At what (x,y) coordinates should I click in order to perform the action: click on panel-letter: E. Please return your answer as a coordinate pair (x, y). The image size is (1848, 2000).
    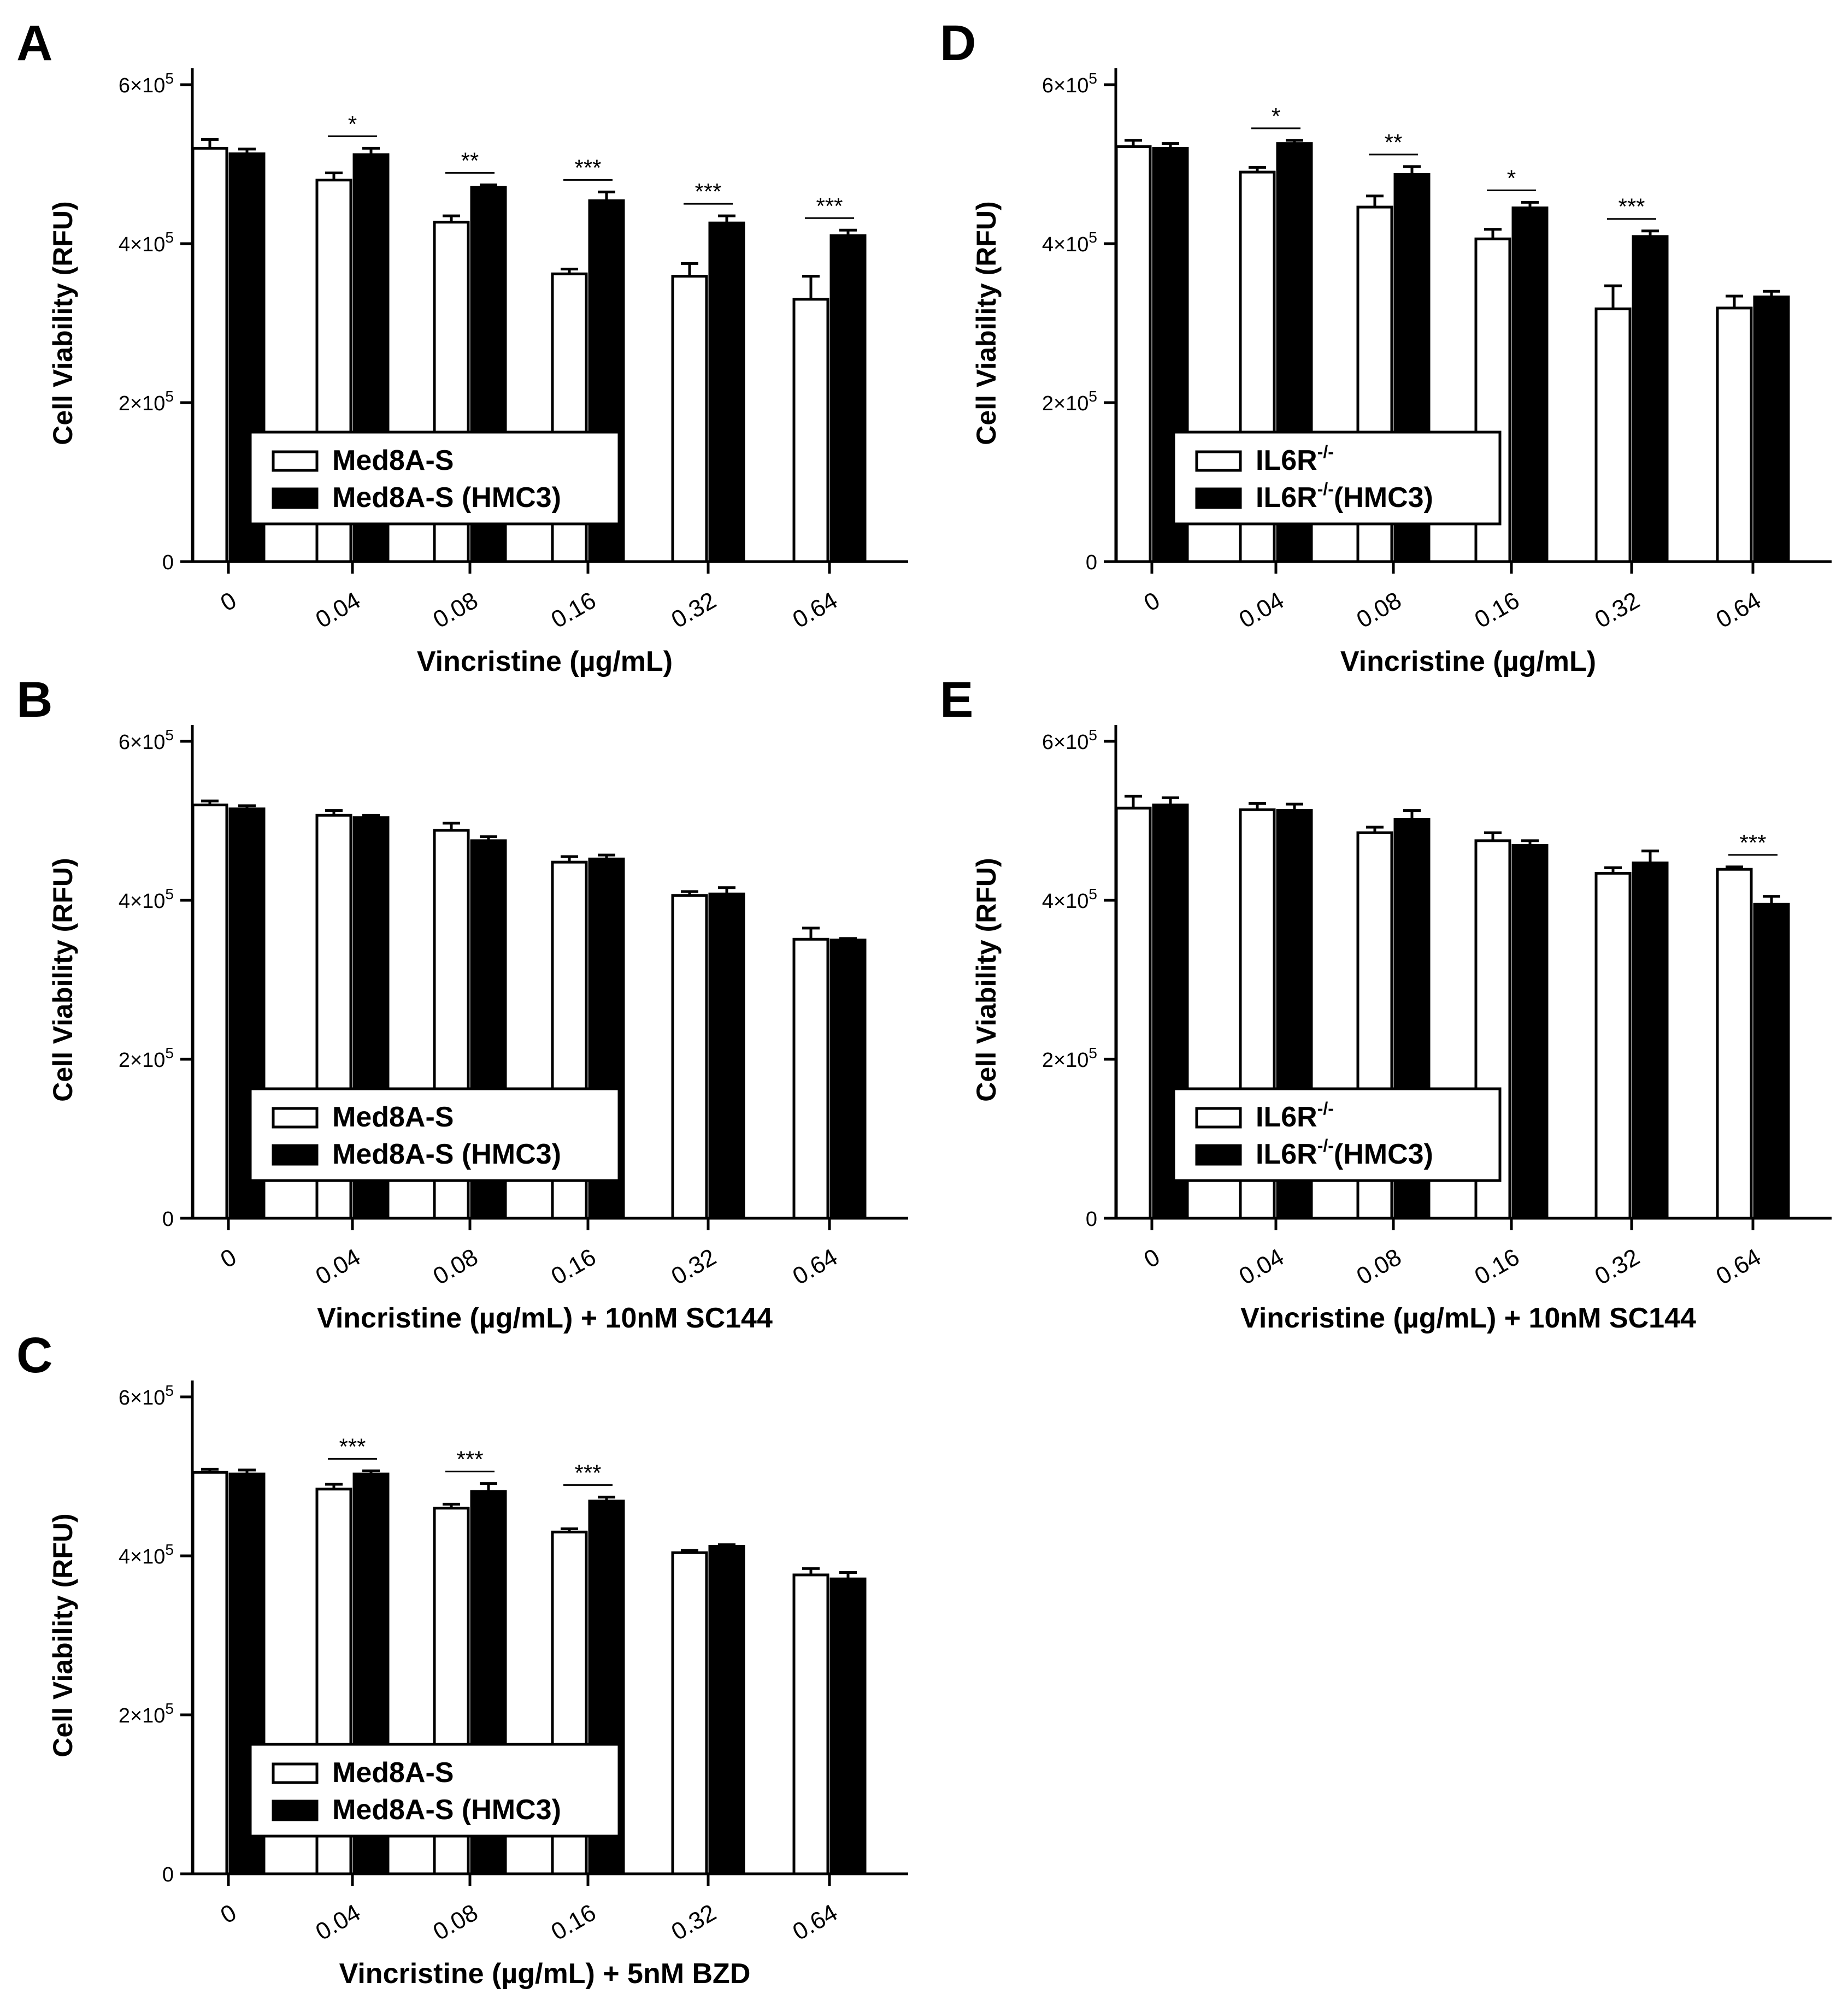
    Looking at the image, I should click on (957, 700).